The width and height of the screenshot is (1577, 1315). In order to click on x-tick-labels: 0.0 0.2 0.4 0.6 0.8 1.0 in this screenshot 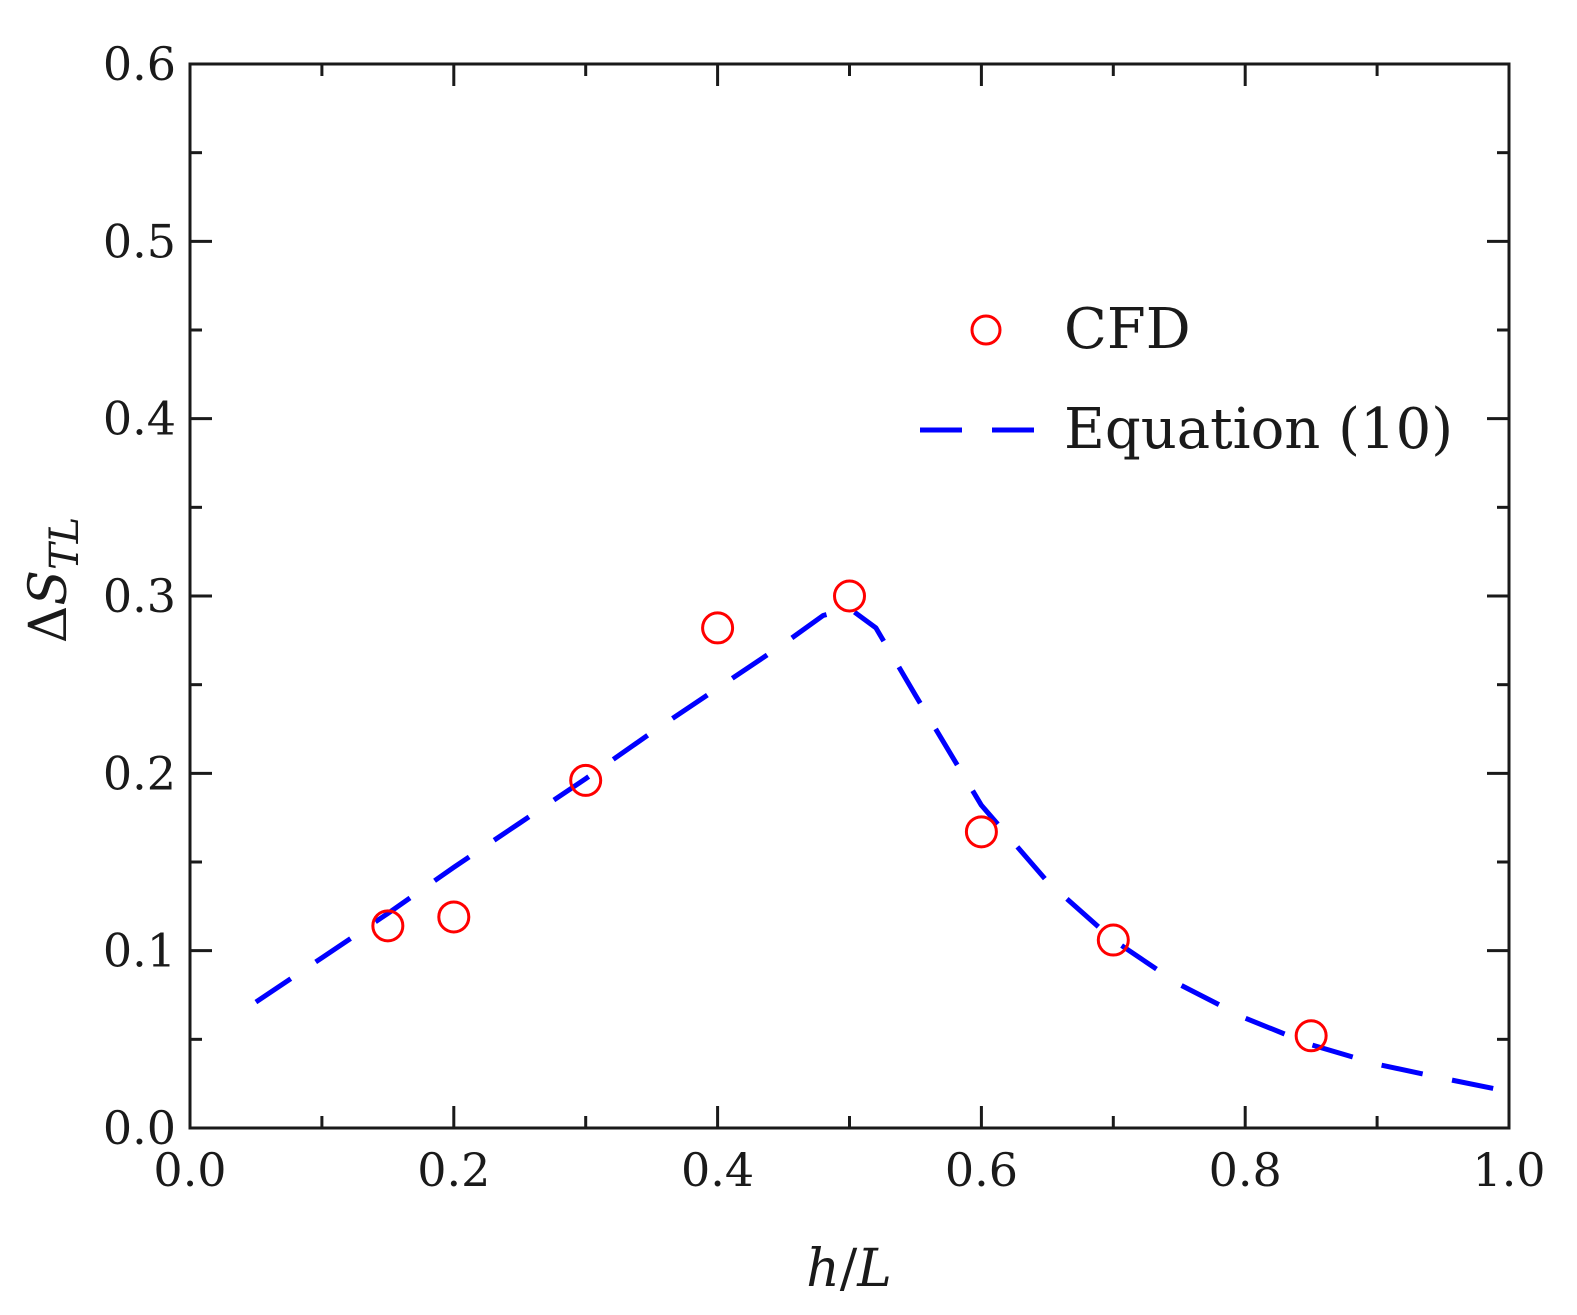, I will do `click(849, 1170)`.